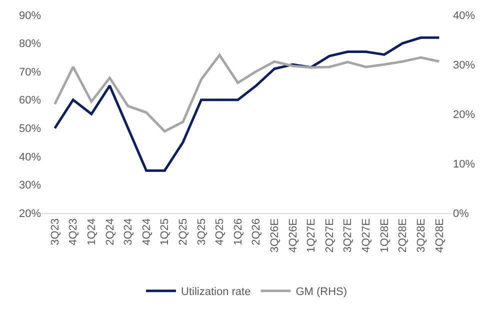 The image size is (492, 315). What do you see at coordinates (275, 235) in the screenshot?
I see `x-tick-label: 3Q26E` at bounding box center [275, 235].